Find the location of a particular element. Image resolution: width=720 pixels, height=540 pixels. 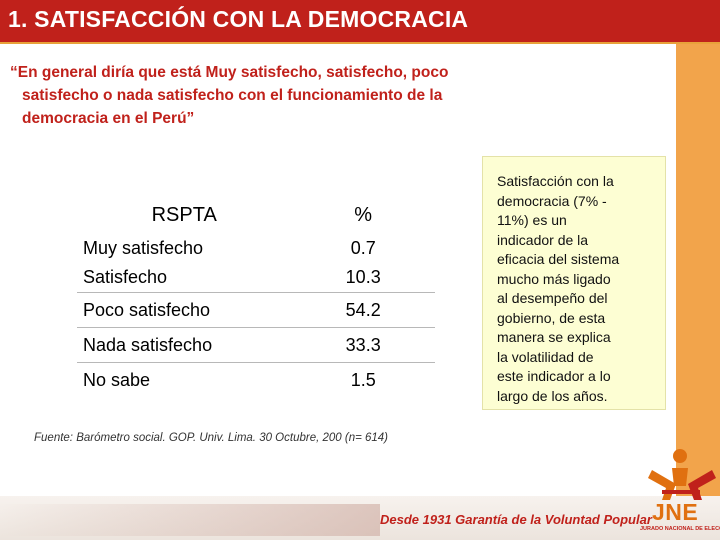

emblem-head is located at coordinates (680, 456).